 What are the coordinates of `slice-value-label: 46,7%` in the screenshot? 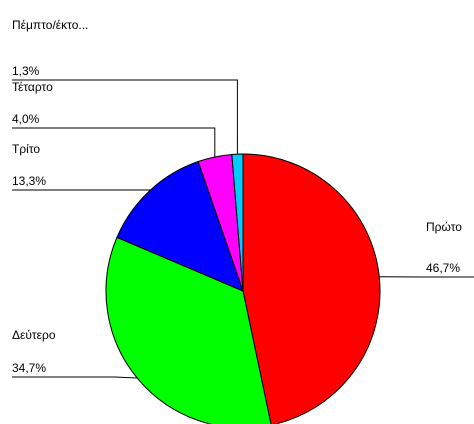 It's located at (443, 268).